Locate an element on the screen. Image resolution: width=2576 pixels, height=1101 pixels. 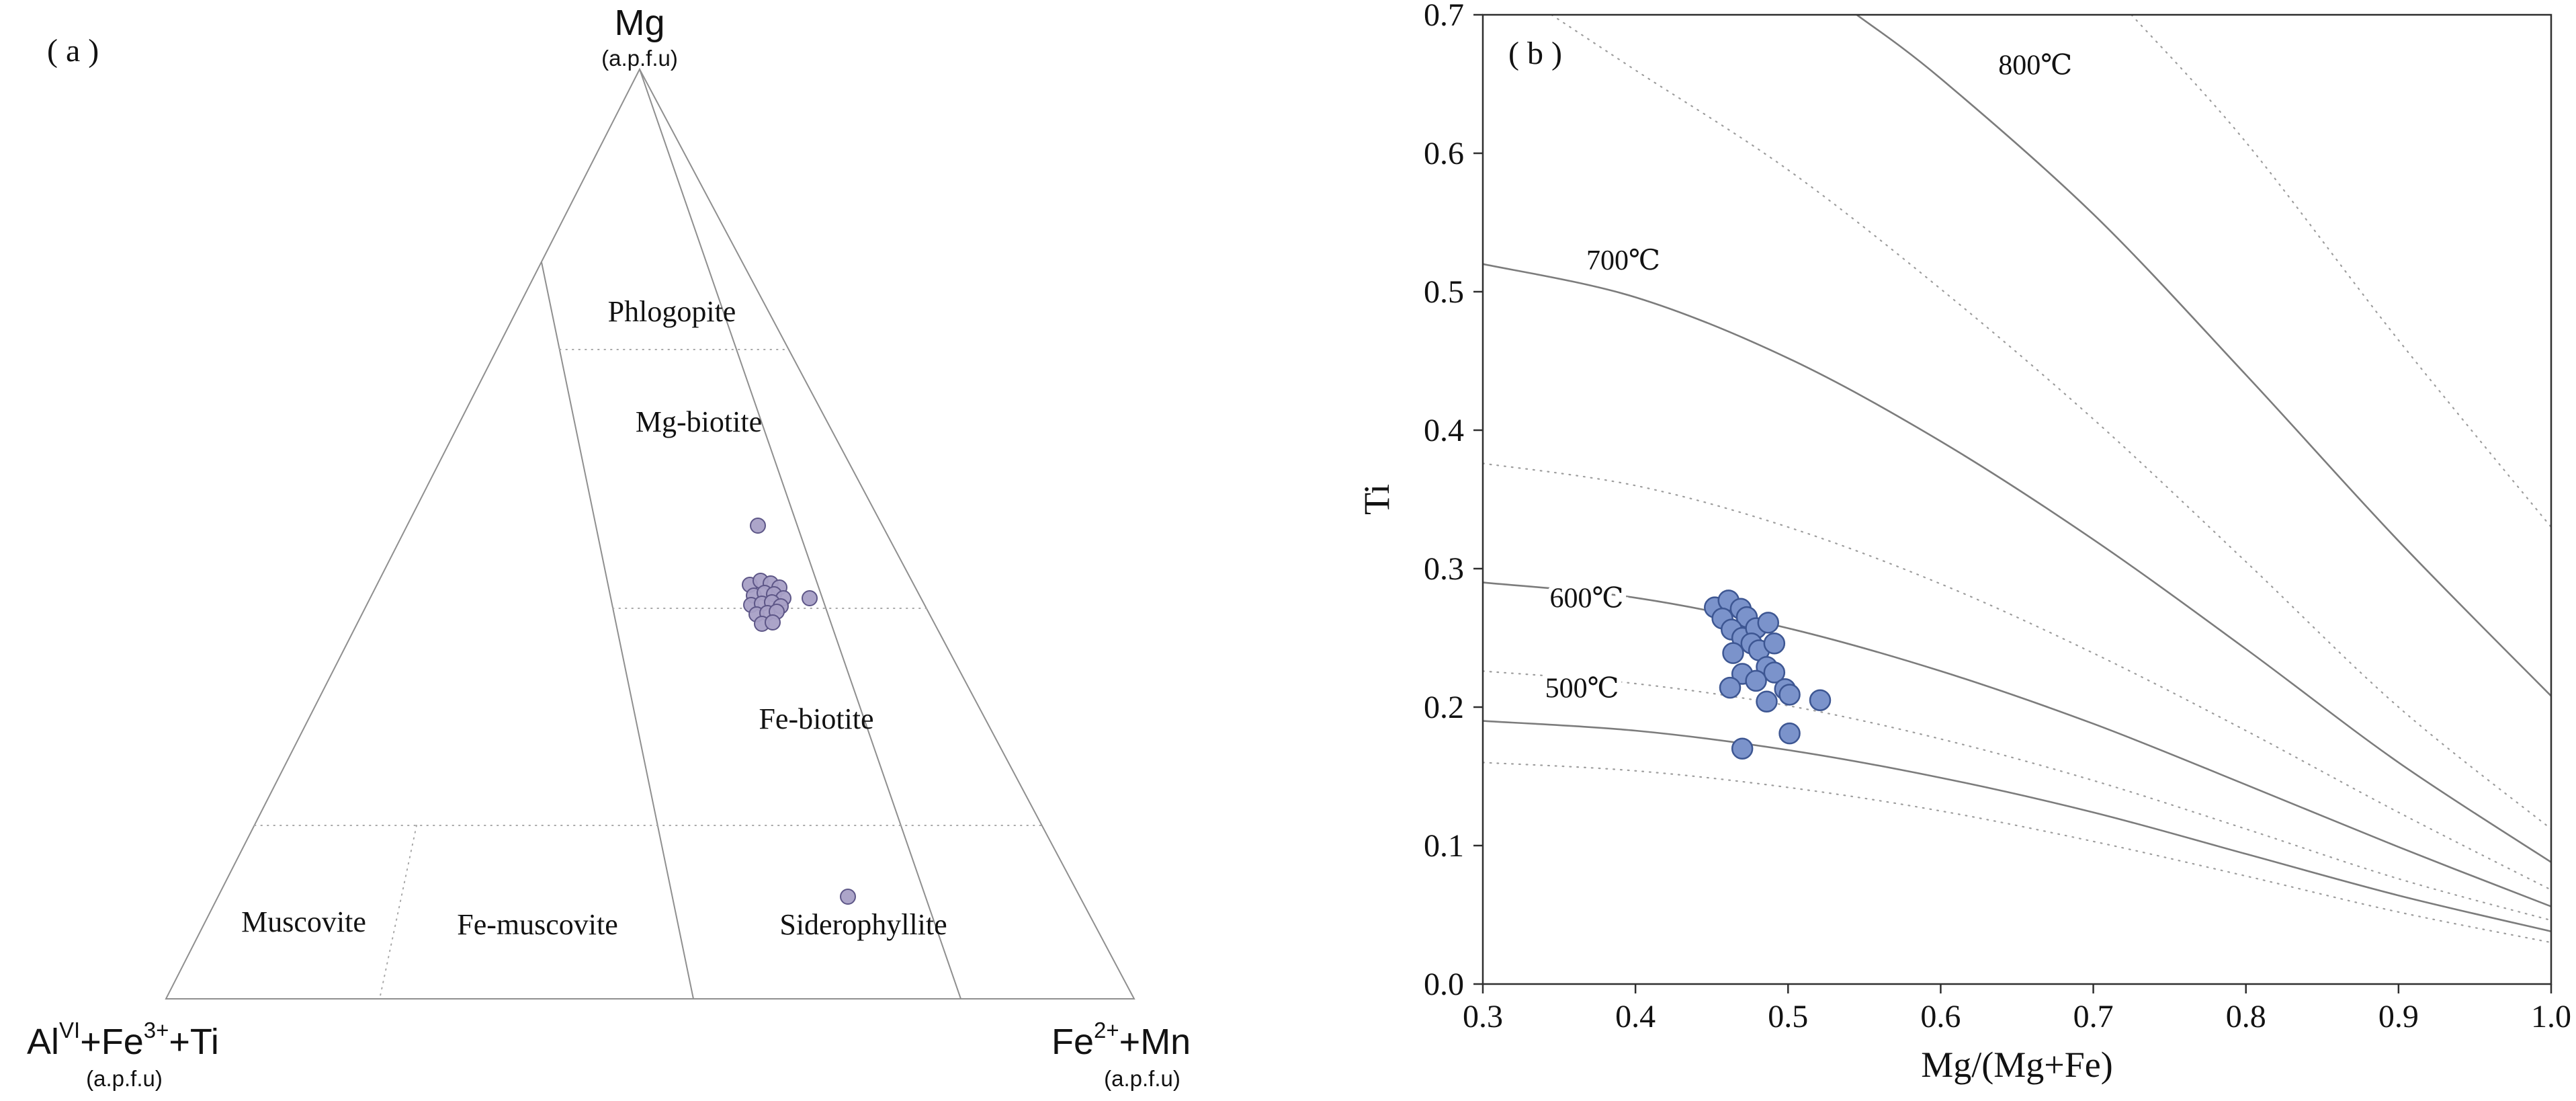
panel-a-label: (a) is located at coordinates (77, 51).